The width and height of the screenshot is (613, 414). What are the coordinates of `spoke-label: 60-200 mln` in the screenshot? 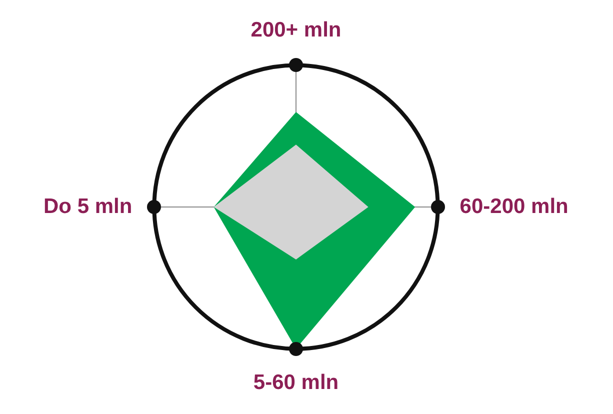 It's located at (514, 206).